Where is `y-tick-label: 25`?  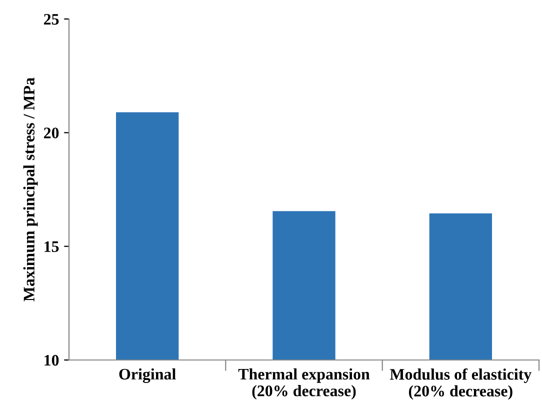 y-tick-label: 25 is located at coordinates (51, 19).